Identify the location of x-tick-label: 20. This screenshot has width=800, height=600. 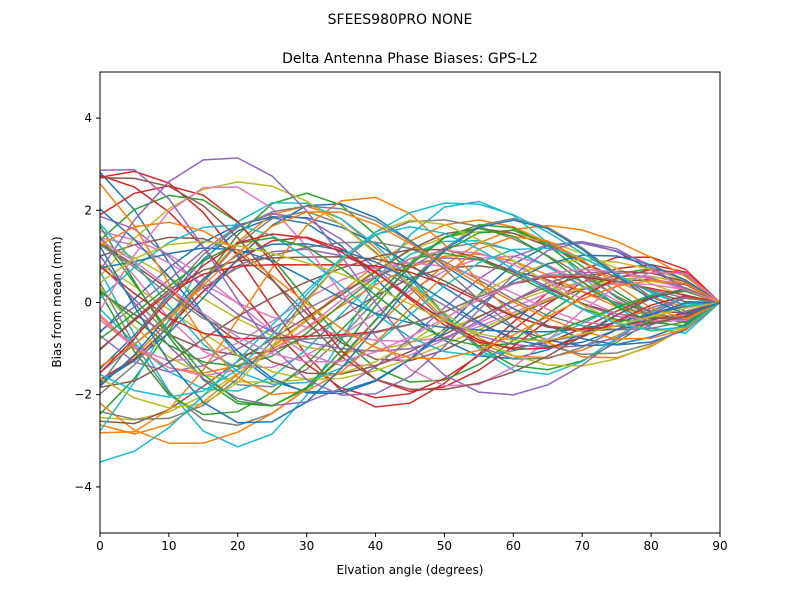
(237, 546).